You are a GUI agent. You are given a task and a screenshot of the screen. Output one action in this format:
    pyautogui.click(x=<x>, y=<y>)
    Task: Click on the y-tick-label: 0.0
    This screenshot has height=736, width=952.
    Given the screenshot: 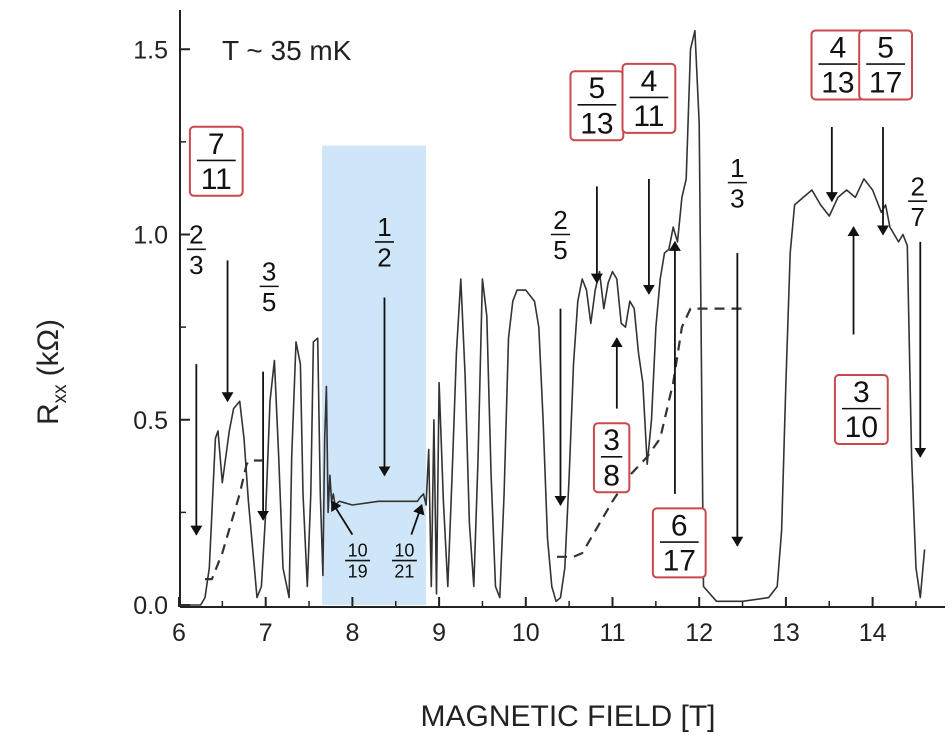 What is the action you would take?
    pyautogui.click(x=150, y=606)
    